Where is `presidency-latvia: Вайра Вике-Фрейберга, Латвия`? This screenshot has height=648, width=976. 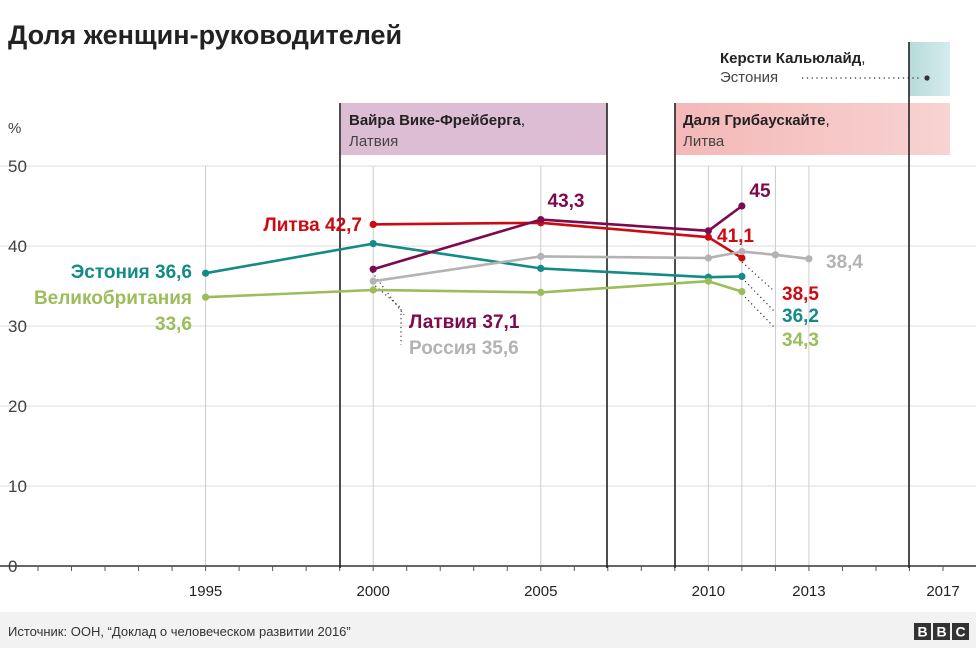
presidency-latvia: Вайра Вике-Фрейберга, Латвия is located at coordinates (474, 129).